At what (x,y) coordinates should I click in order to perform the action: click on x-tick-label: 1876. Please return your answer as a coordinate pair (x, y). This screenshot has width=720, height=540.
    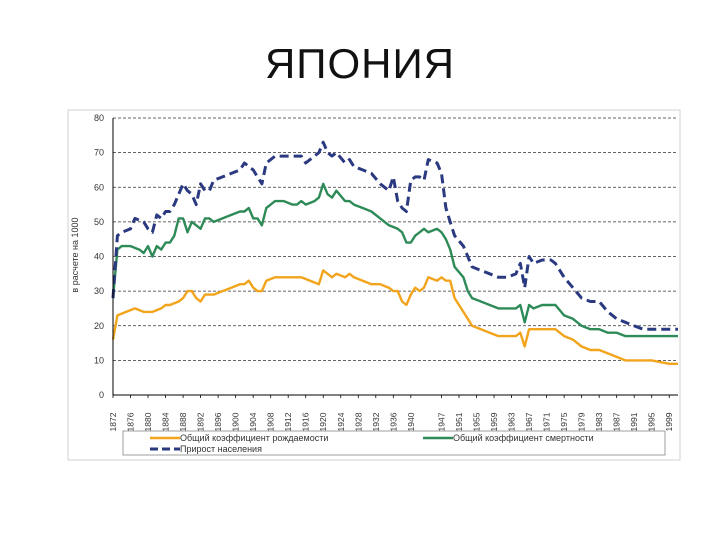
    Looking at the image, I should click on (131, 421).